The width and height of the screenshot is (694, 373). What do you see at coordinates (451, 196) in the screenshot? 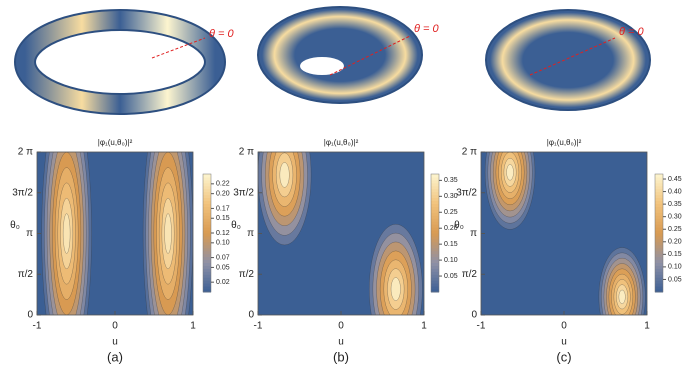
I see `colorbar-tick-label: 0.30` at bounding box center [451, 196].